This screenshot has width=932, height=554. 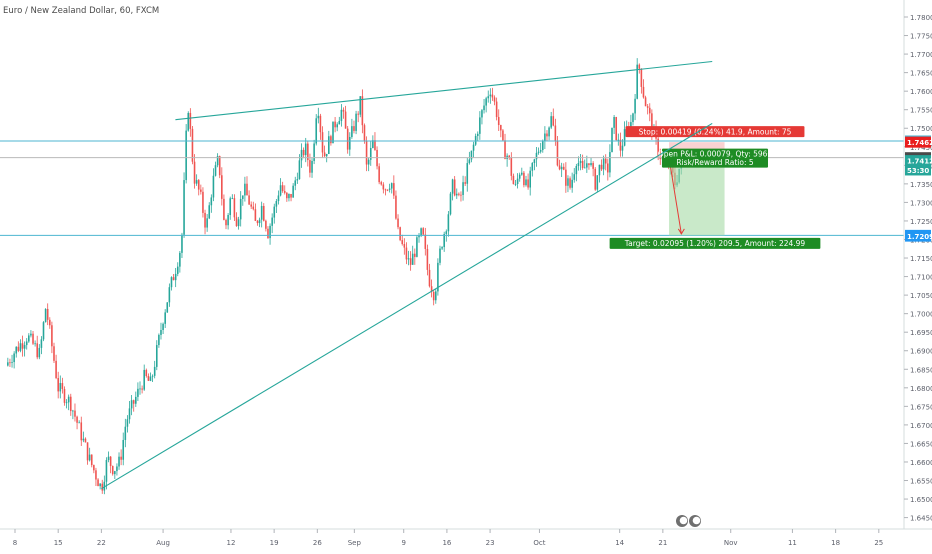 I want to click on time-axis: 8 15 22 Aug 12 19 26 Sep 9 16 23 Oct 14 21 Nov 11 18 25, so click(x=448, y=538).